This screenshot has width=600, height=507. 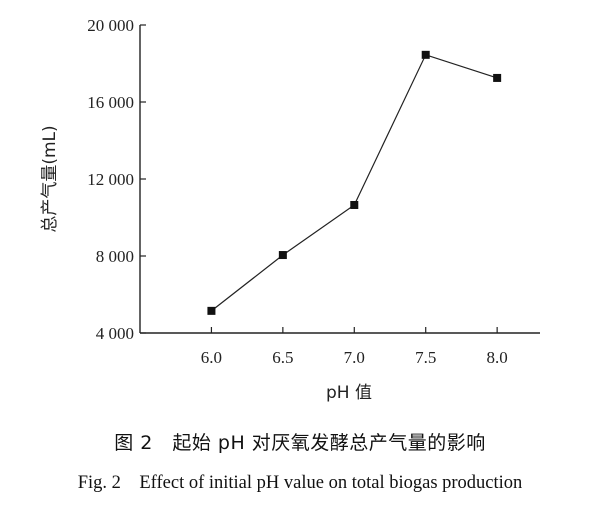 What do you see at coordinates (282, 357) in the screenshot?
I see `x-tick-label: 6.5` at bounding box center [282, 357].